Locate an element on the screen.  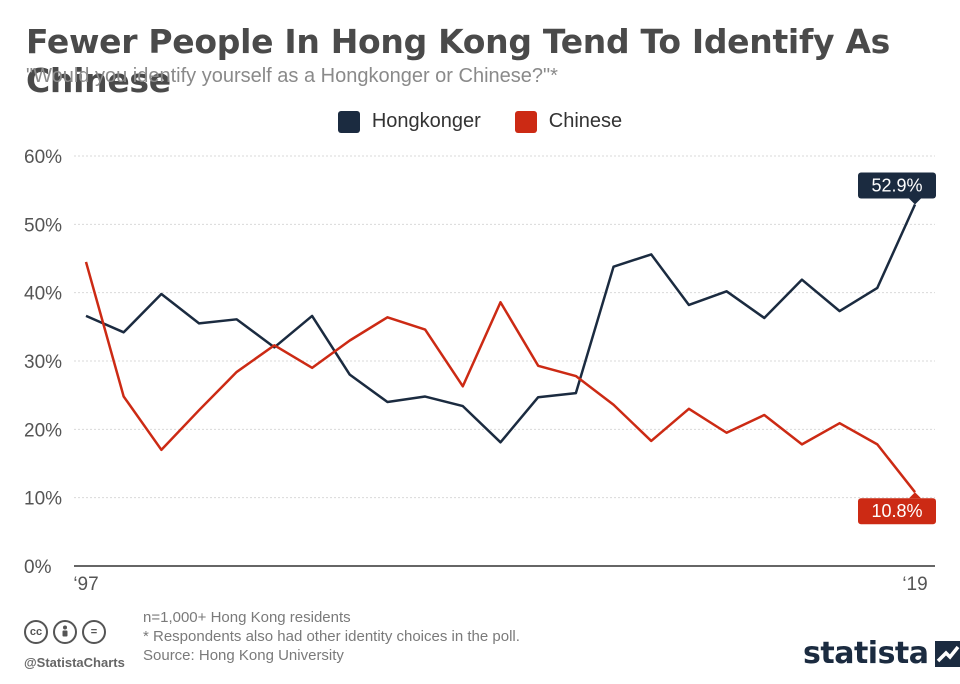
license-icons: cc = is located at coordinates (65, 632).